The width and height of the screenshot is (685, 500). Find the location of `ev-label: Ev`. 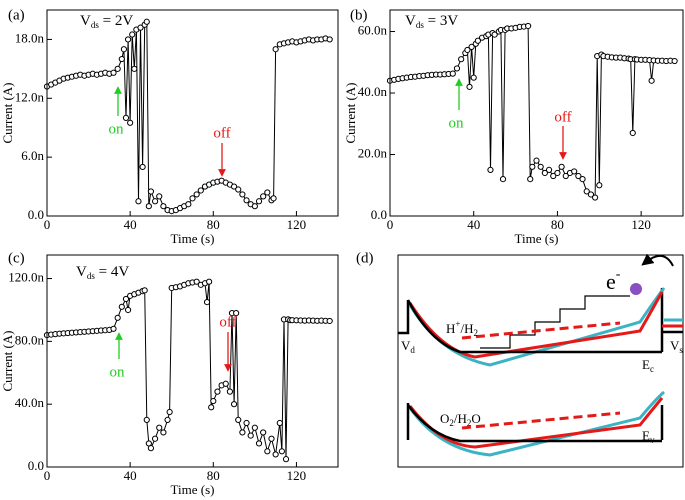

ev-label: Ev is located at coordinates (648, 436).